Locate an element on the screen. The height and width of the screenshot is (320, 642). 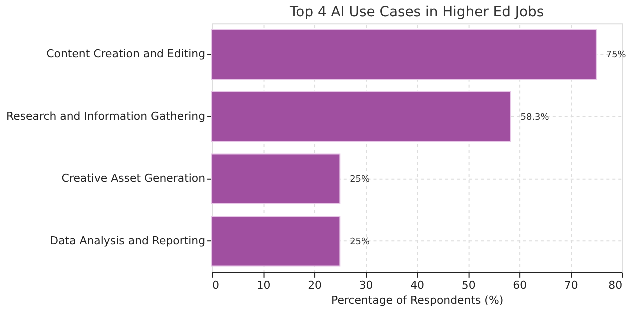
x-tick-label: 50 is located at coordinates (469, 285).